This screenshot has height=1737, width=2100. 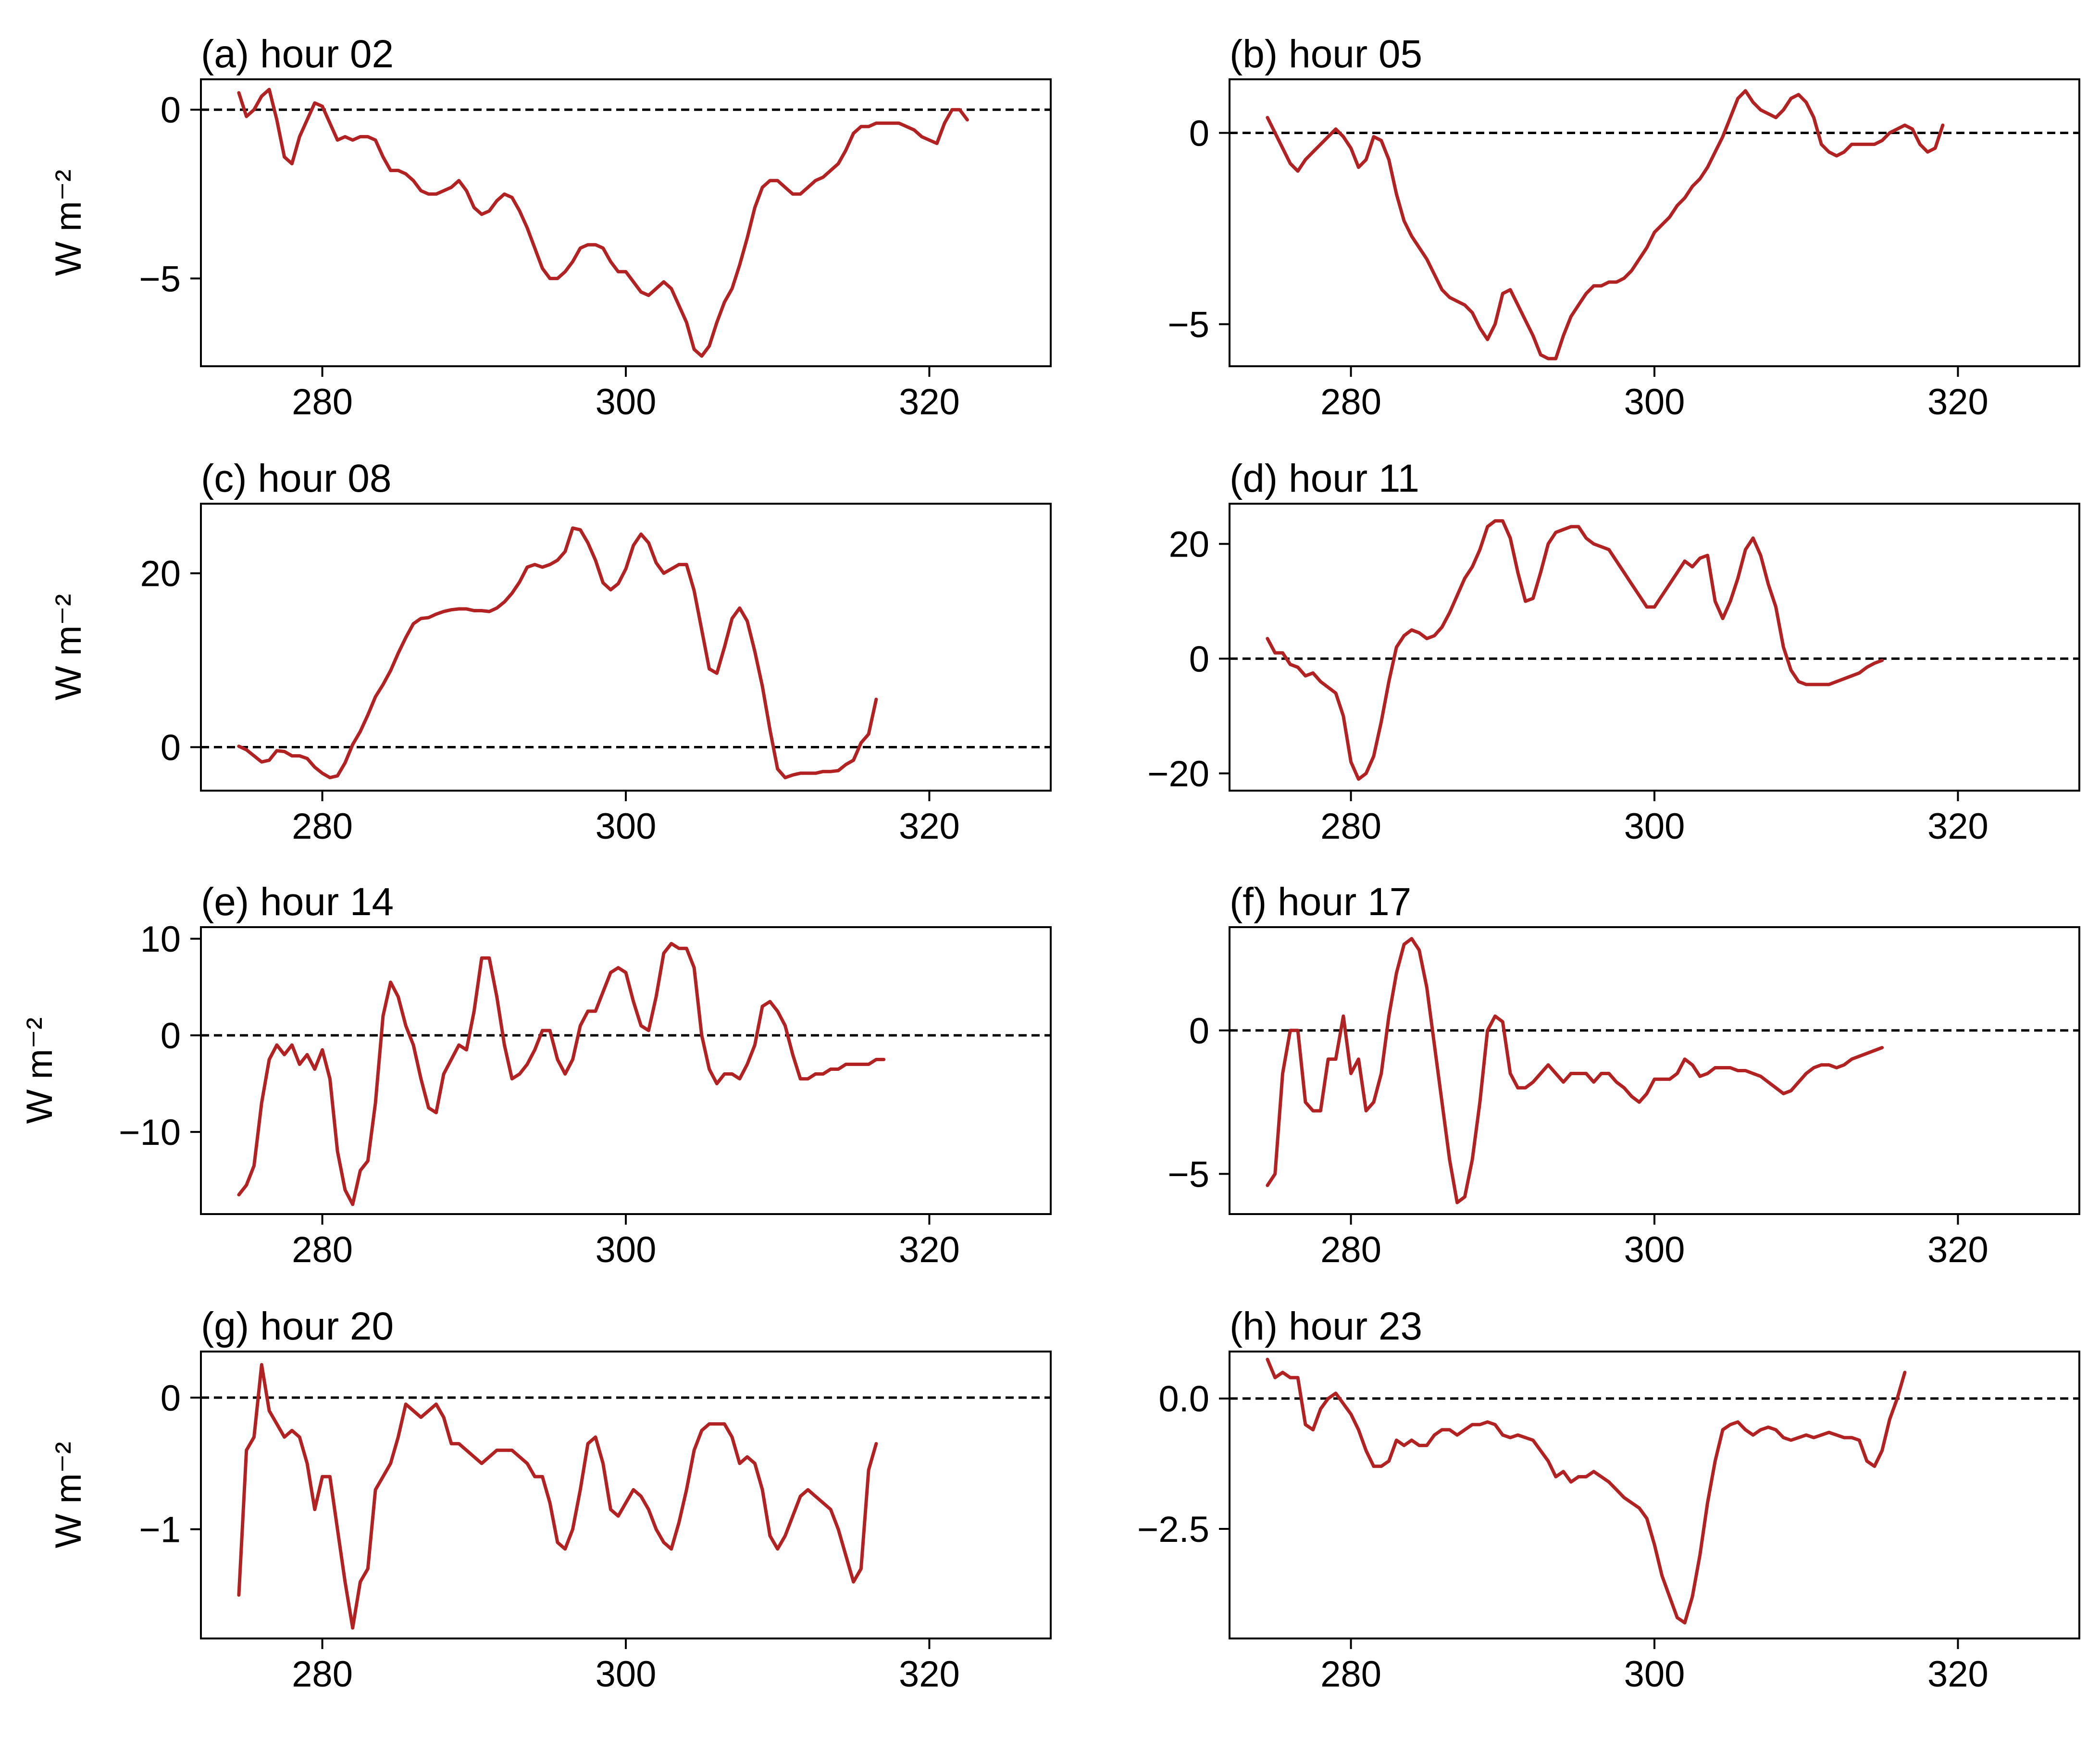 I want to click on panel-title: (a) hour 02, so click(x=297, y=54).